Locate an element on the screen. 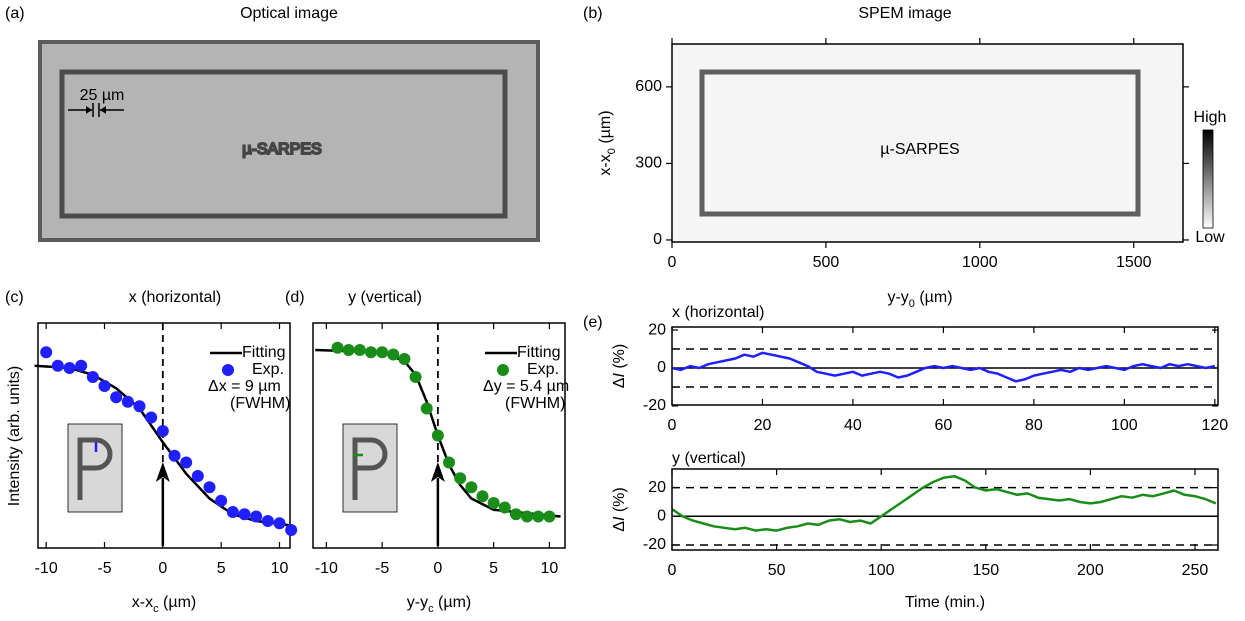 The height and width of the screenshot is (621, 1245). x-tick-label: 10 is located at coordinates (549, 568).